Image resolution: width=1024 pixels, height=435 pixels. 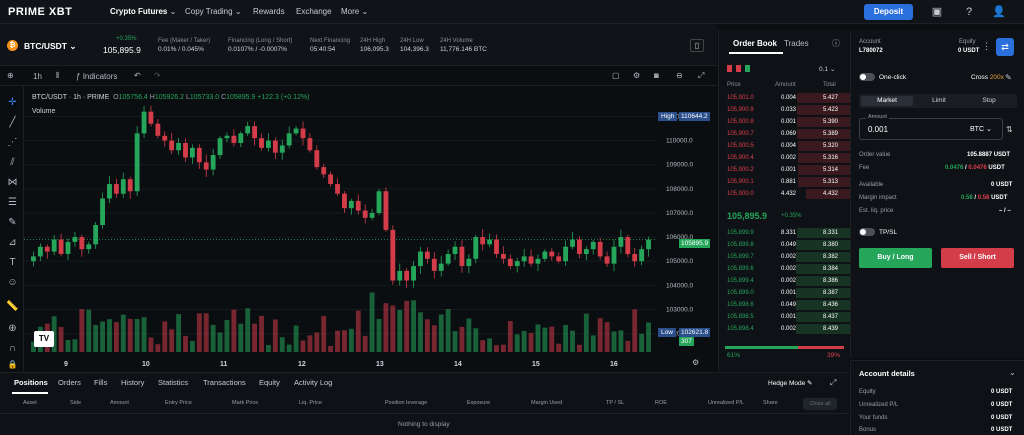 I want to click on amount-field: Amount 0.001 BTC ⌄, so click(x=931, y=127).